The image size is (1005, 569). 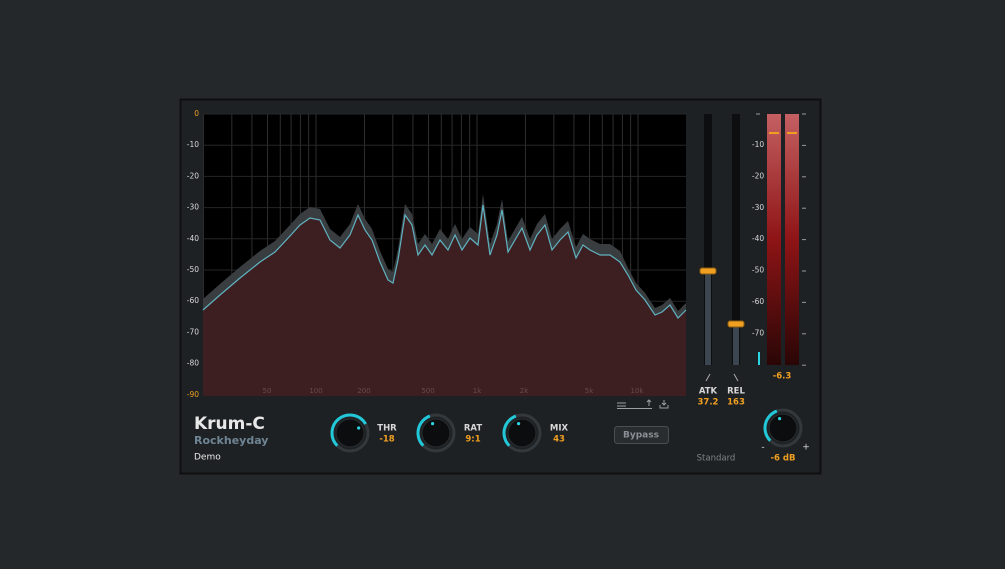 I want to click on db-label: -50, so click(x=193, y=269).